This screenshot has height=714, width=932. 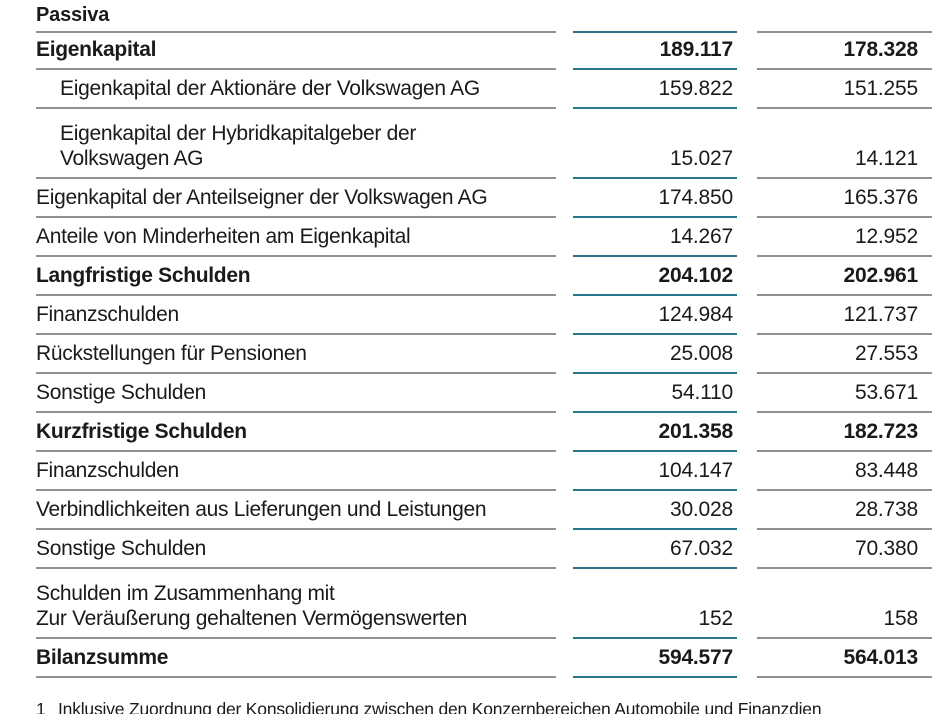 What do you see at coordinates (296, 354) in the screenshot?
I see `row-label: Rückstellungen für Pensionen` at bounding box center [296, 354].